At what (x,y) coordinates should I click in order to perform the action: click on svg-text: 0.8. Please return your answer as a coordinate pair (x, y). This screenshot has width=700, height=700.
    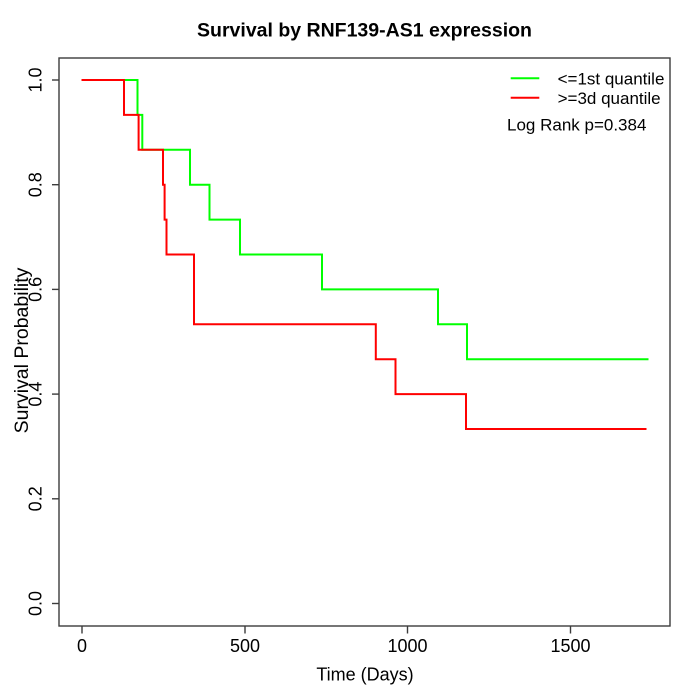
    Looking at the image, I should click on (36, 184).